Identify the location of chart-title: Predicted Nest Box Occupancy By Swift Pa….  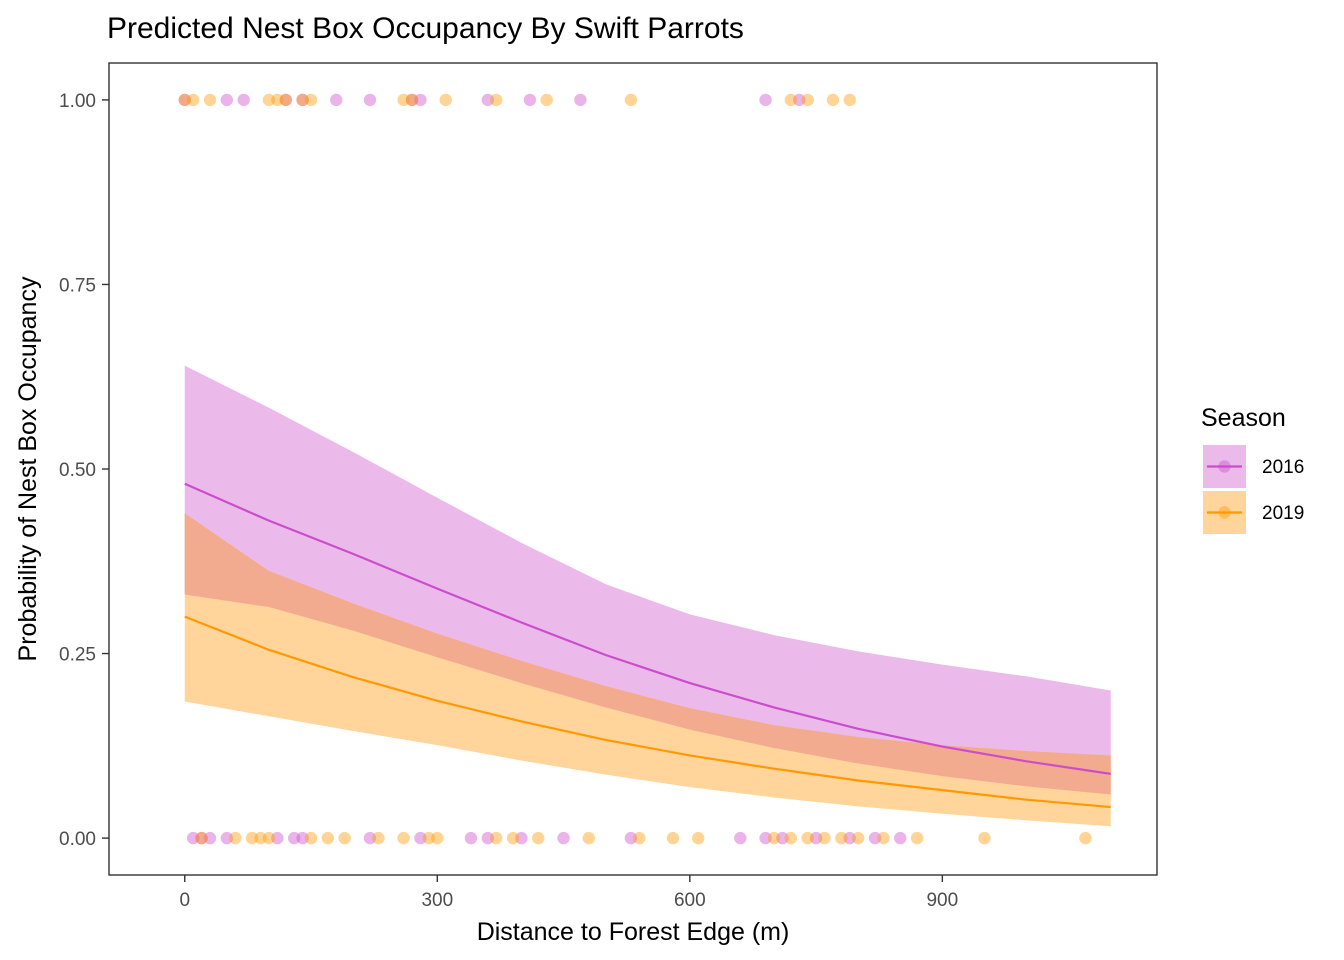
(425, 28).